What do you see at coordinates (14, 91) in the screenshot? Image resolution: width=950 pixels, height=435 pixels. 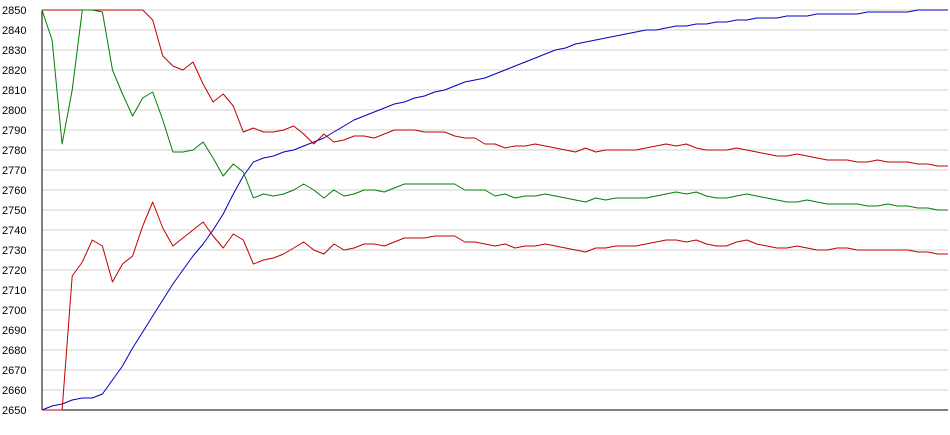 I see `y-tick-label: 2810` at bounding box center [14, 91].